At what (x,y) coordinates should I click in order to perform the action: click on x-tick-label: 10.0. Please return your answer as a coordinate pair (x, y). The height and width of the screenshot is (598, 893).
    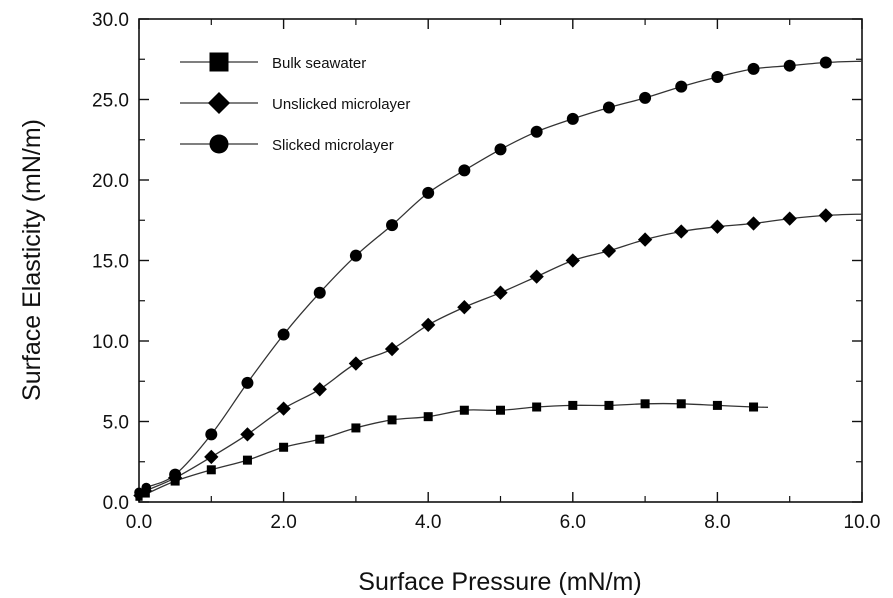
    Looking at the image, I should click on (862, 522).